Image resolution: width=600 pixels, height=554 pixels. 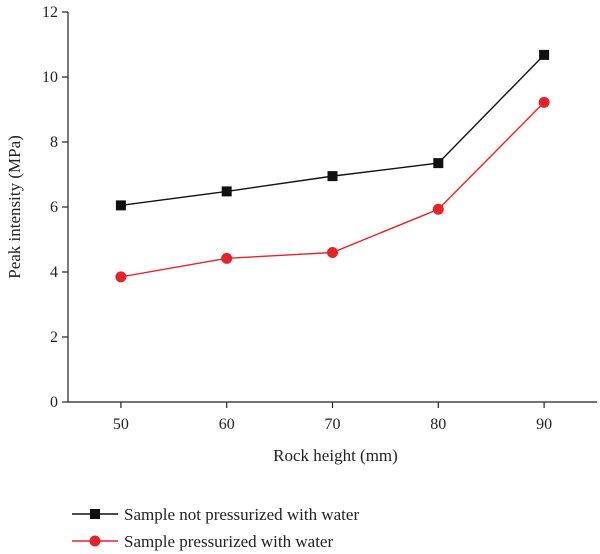 What do you see at coordinates (335, 455) in the screenshot?
I see `x-axis-title: Rock height (mm)` at bounding box center [335, 455].